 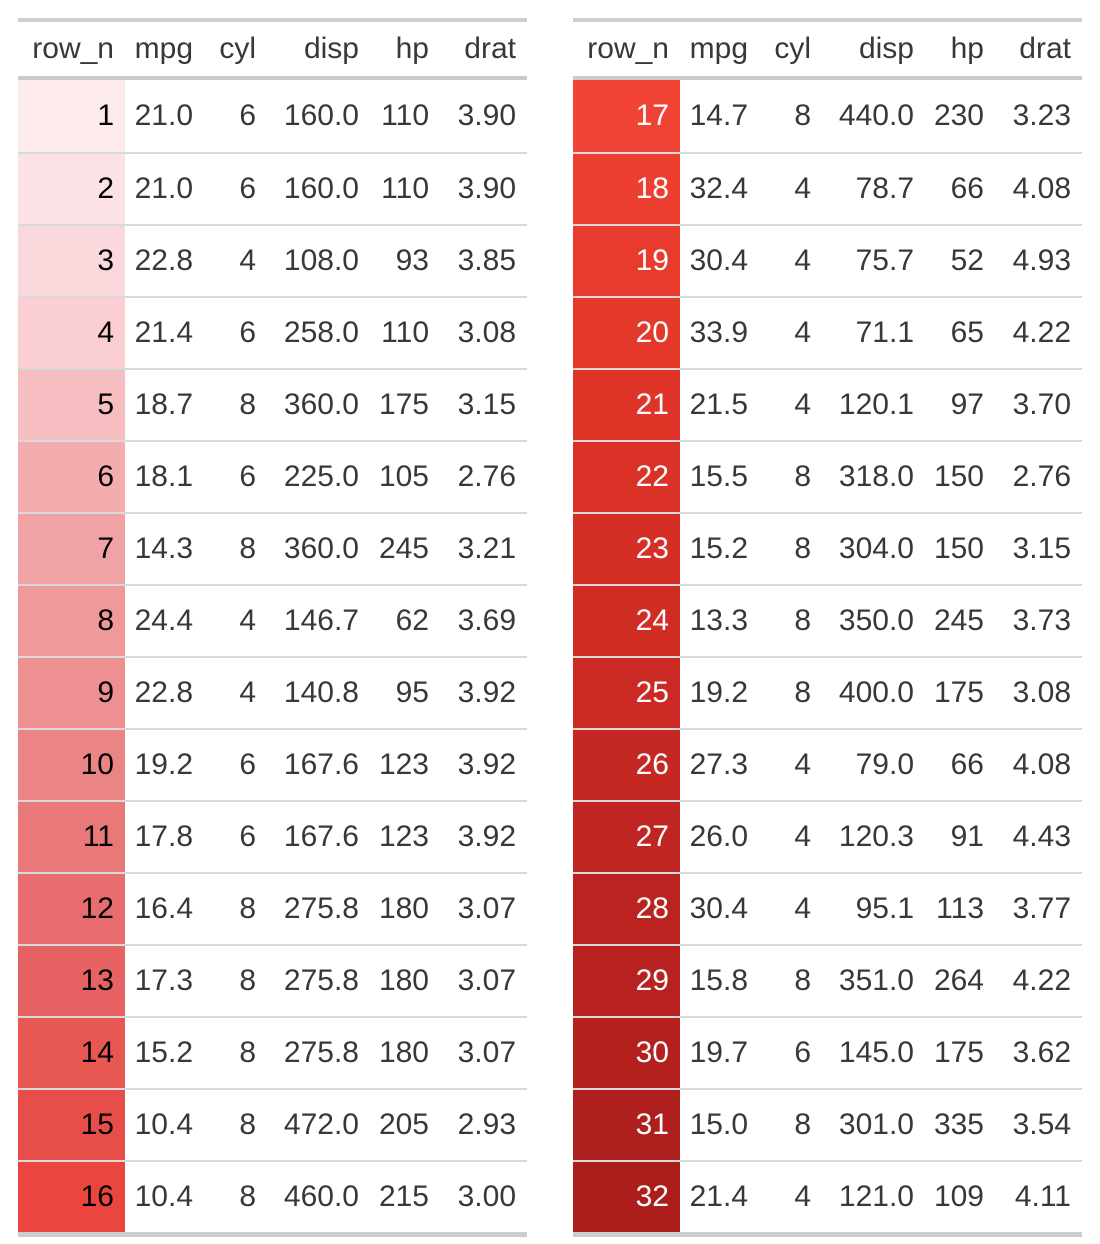 I want to click on table-row: 13 17.3 8 275.8 180 3.07, so click(x=272, y=980).